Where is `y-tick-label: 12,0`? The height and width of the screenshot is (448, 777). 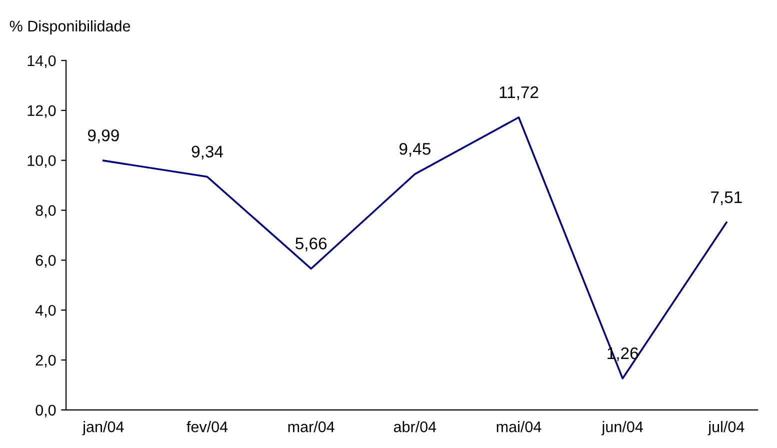 y-tick-label: 12,0 is located at coordinates (42, 111).